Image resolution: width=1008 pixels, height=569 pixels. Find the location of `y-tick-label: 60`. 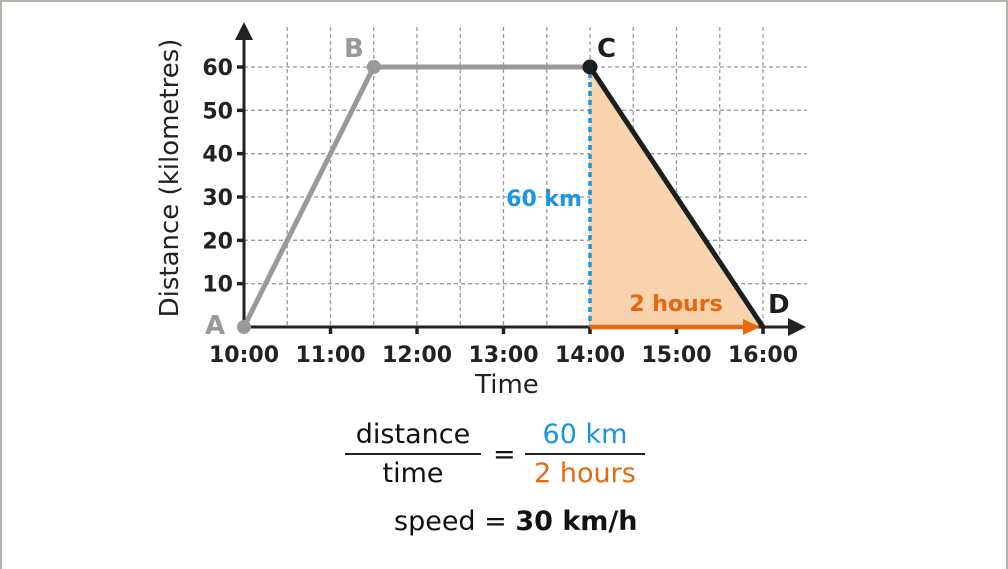

y-tick-label: 60 is located at coordinates (217, 68).